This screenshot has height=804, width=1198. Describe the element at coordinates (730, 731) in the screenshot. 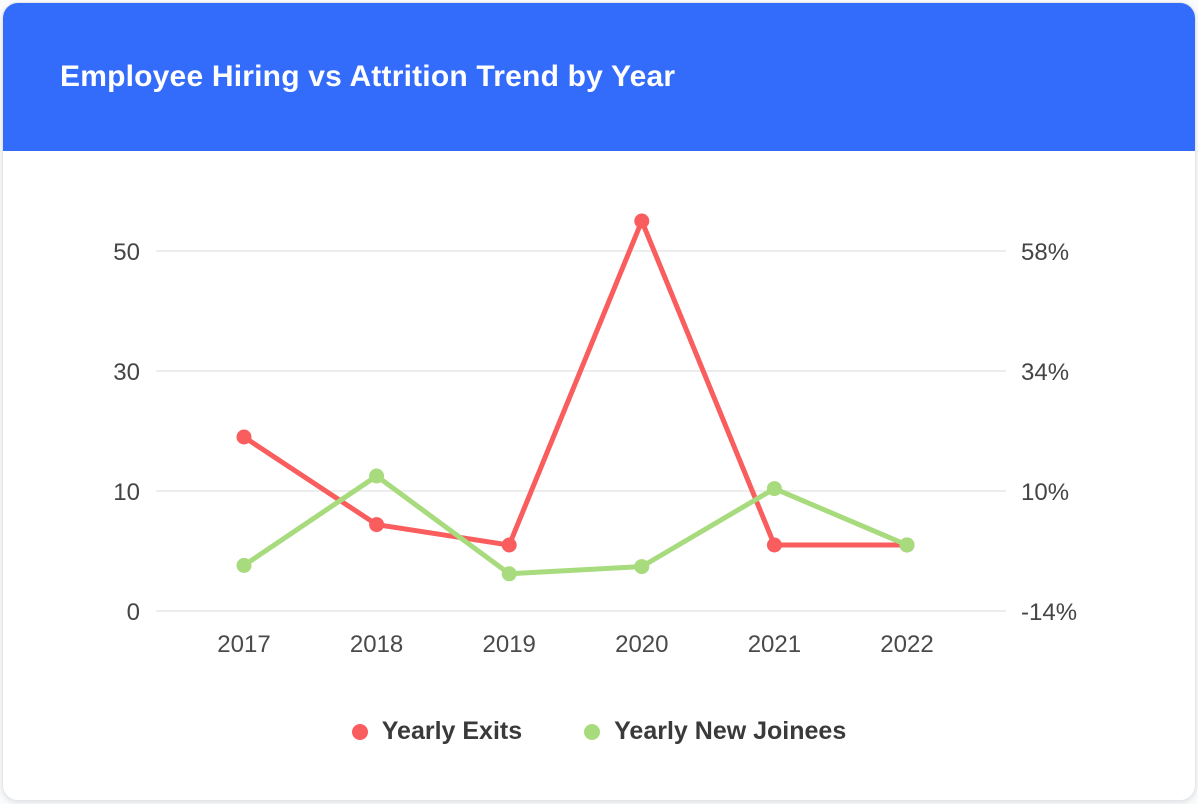

I see `legend-label: Yearly New Joinees` at that location.